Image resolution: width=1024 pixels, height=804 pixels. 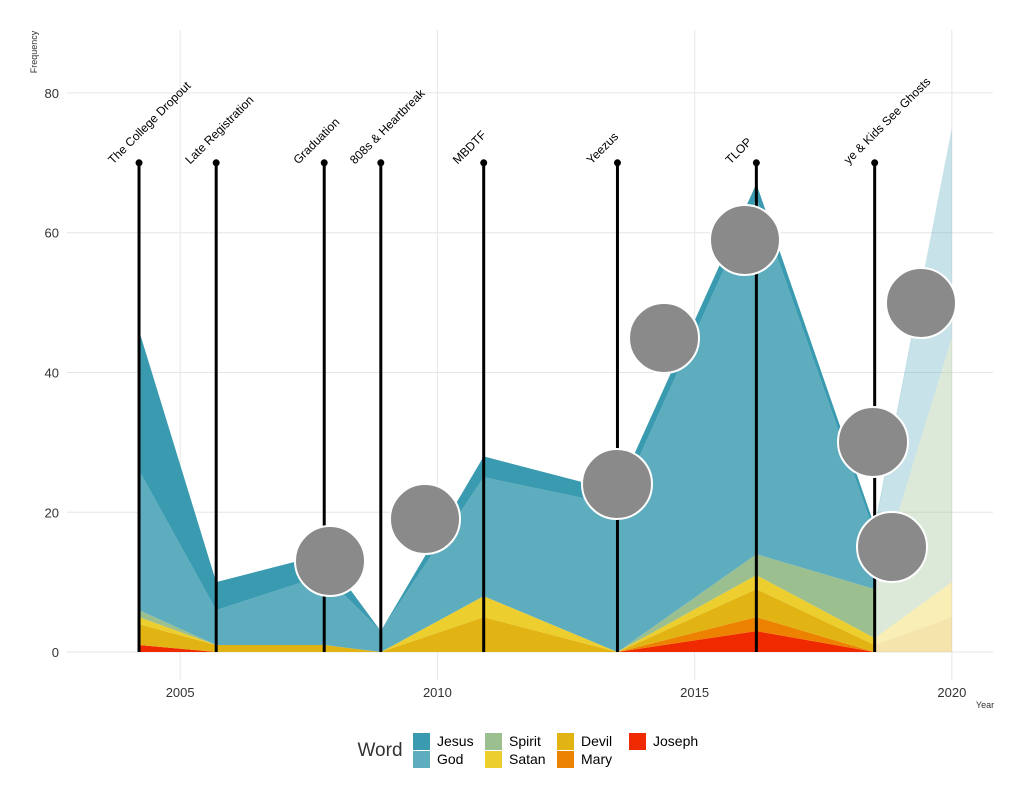 What do you see at coordinates (52, 233) in the screenshot?
I see `y-tick-label: 60` at bounding box center [52, 233].